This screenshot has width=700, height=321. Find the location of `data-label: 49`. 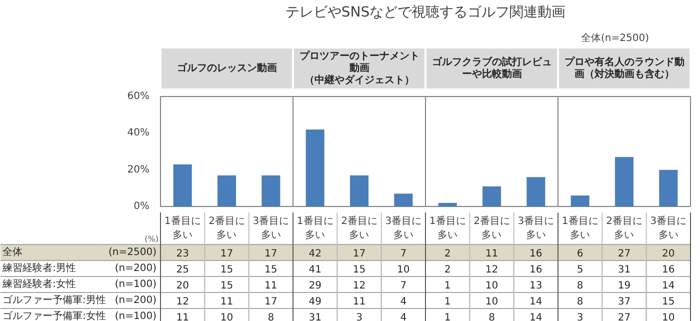

data-label: 49 is located at coordinates (315, 302).